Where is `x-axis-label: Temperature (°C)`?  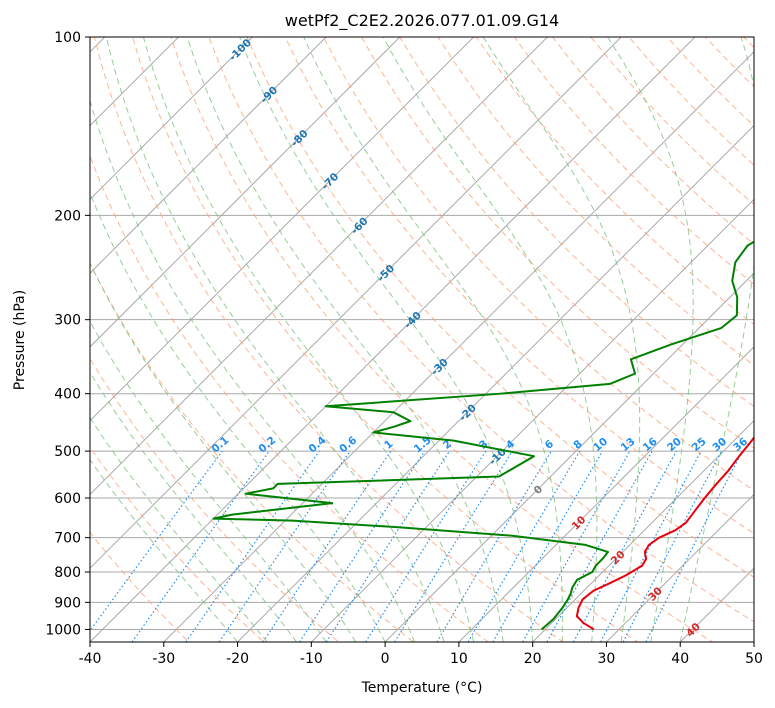
x-axis-label: Temperature (°C) is located at coordinates (422, 688).